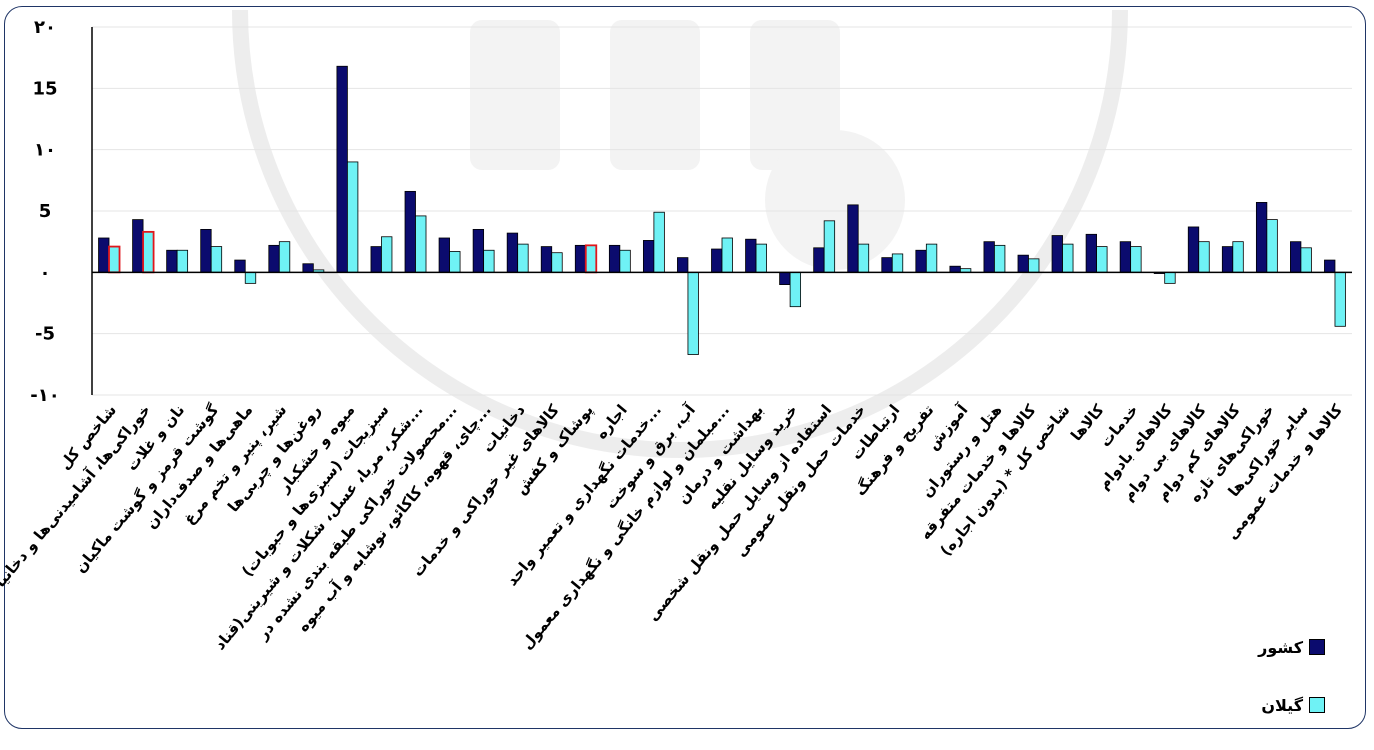 Image resolution: width=1374 pixels, height=750 pixels. Describe the element at coordinates (44, 395) in the screenshot. I see `y-tick-label: -۱۰` at that location.